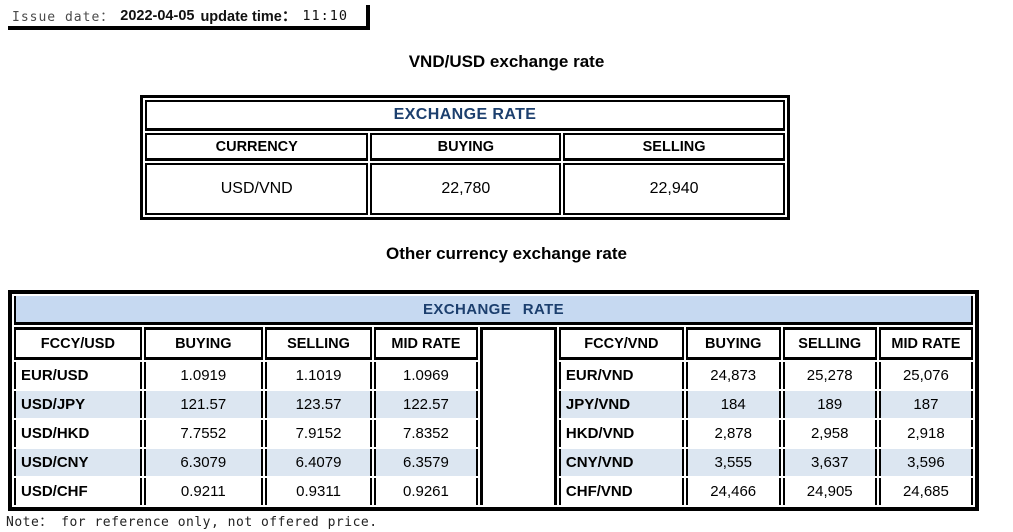  Describe the element at coordinates (203, 404) in the screenshot. I see `rate-cell: 121.57` at that location.